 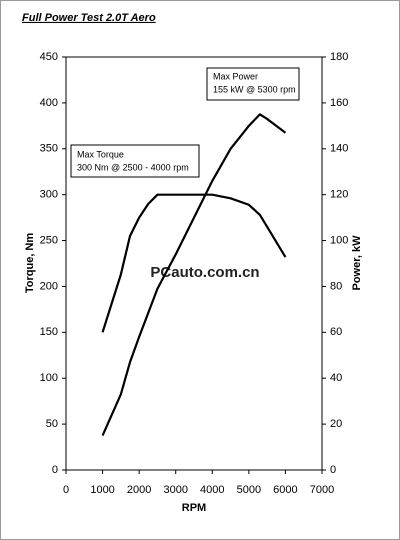 What do you see at coordinates (175, 490) in the screenshot?
I see `x-tick-label: 3000` at bounding box center [175, 490].